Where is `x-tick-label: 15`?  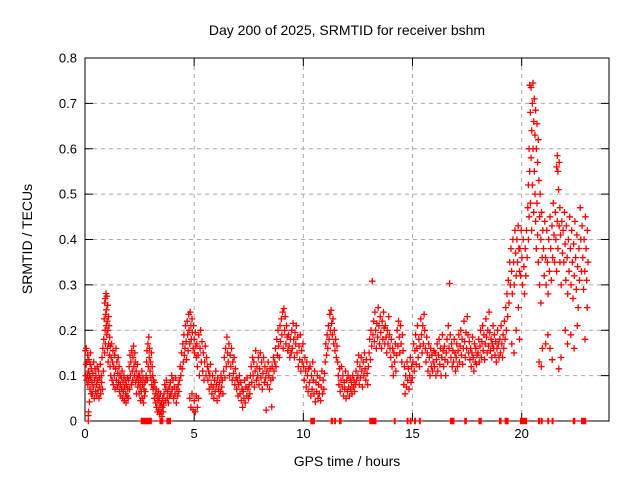
x-tick-label: 15 is located at coordinates (412, 433).